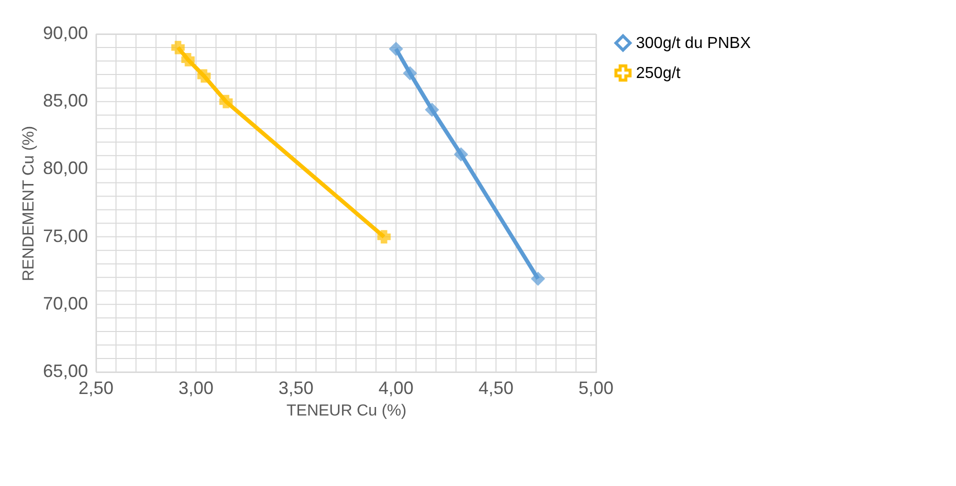 The height and width of the screenshot is (486, 956). What do you see at coordinates (29, 204) in the screenshot?
I see `y-axis-title: RENDEMENT Cu (%)` at bounding box center [29, 204].